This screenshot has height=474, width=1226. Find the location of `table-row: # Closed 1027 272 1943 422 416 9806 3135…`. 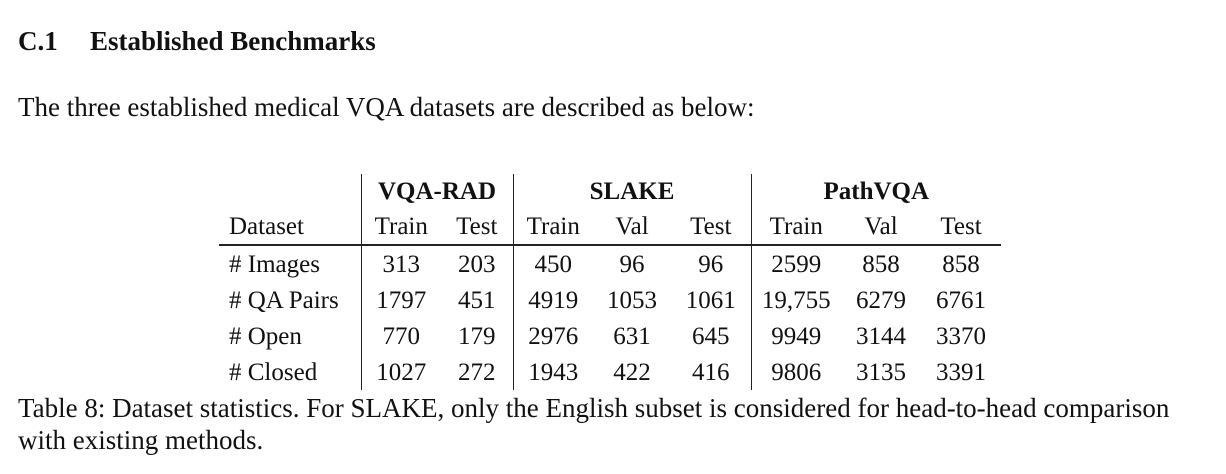

table-row: # Closed 1027 272 1943 422 416 9806 3135… is located at coordinates (610, 372).